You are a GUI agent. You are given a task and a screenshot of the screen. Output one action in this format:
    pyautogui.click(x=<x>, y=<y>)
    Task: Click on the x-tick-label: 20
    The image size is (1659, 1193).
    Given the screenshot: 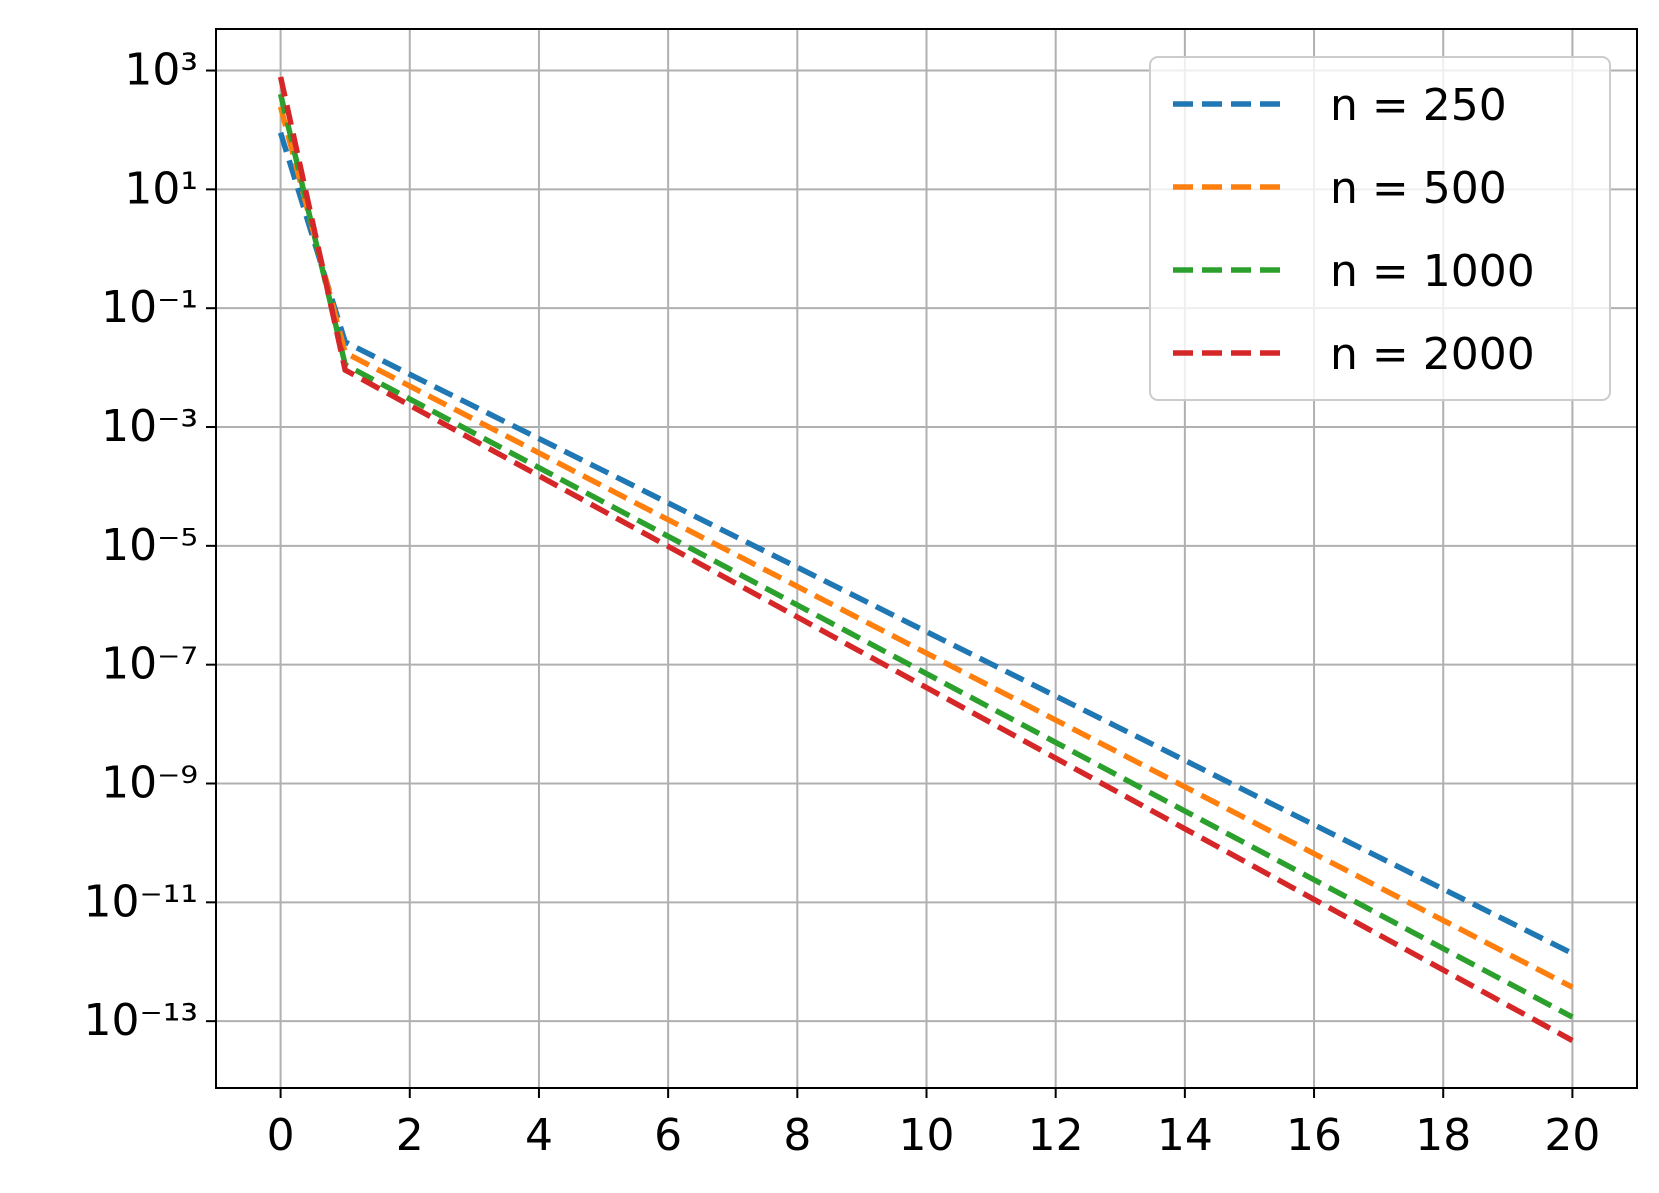 What is the action you would take?
    pyautogui.click(x=1572, y=1135)
    